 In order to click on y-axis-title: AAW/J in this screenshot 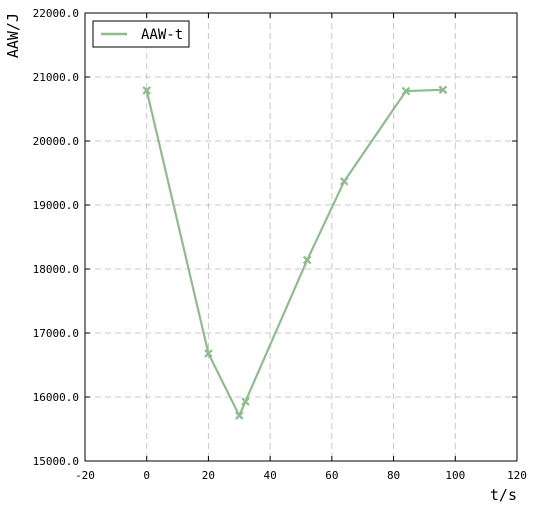, I will do `click(13, 35)`.